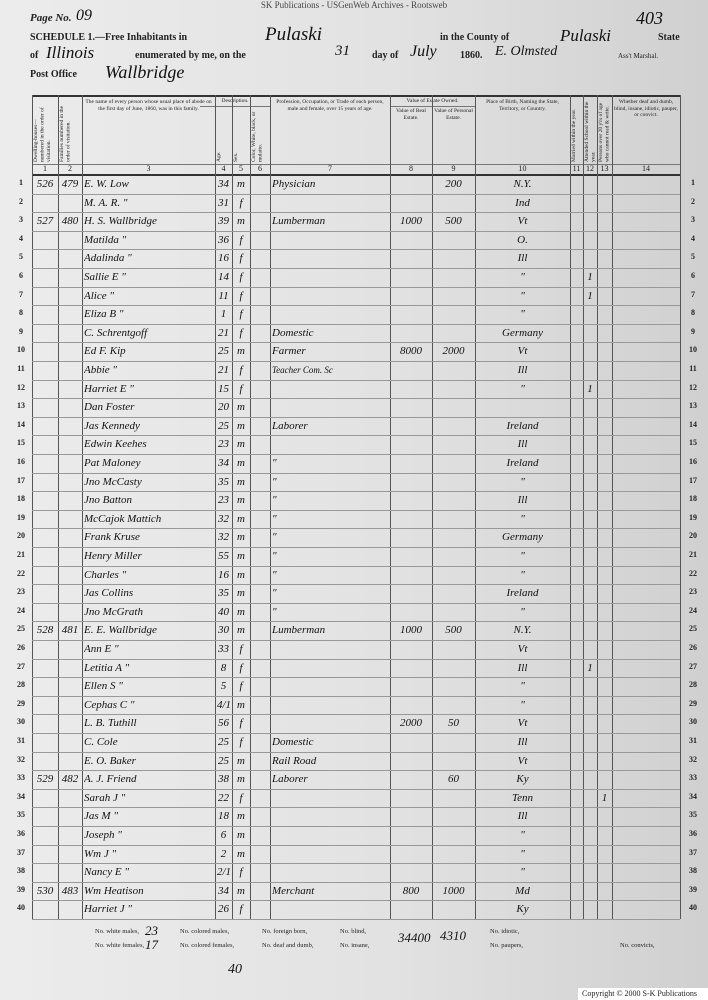 The image size is (708, 1000). What do you see at coordinates (302, 370) in the screenshot?
I see `entry: Teacher Com. Sc` at bounding box center [302, 370].